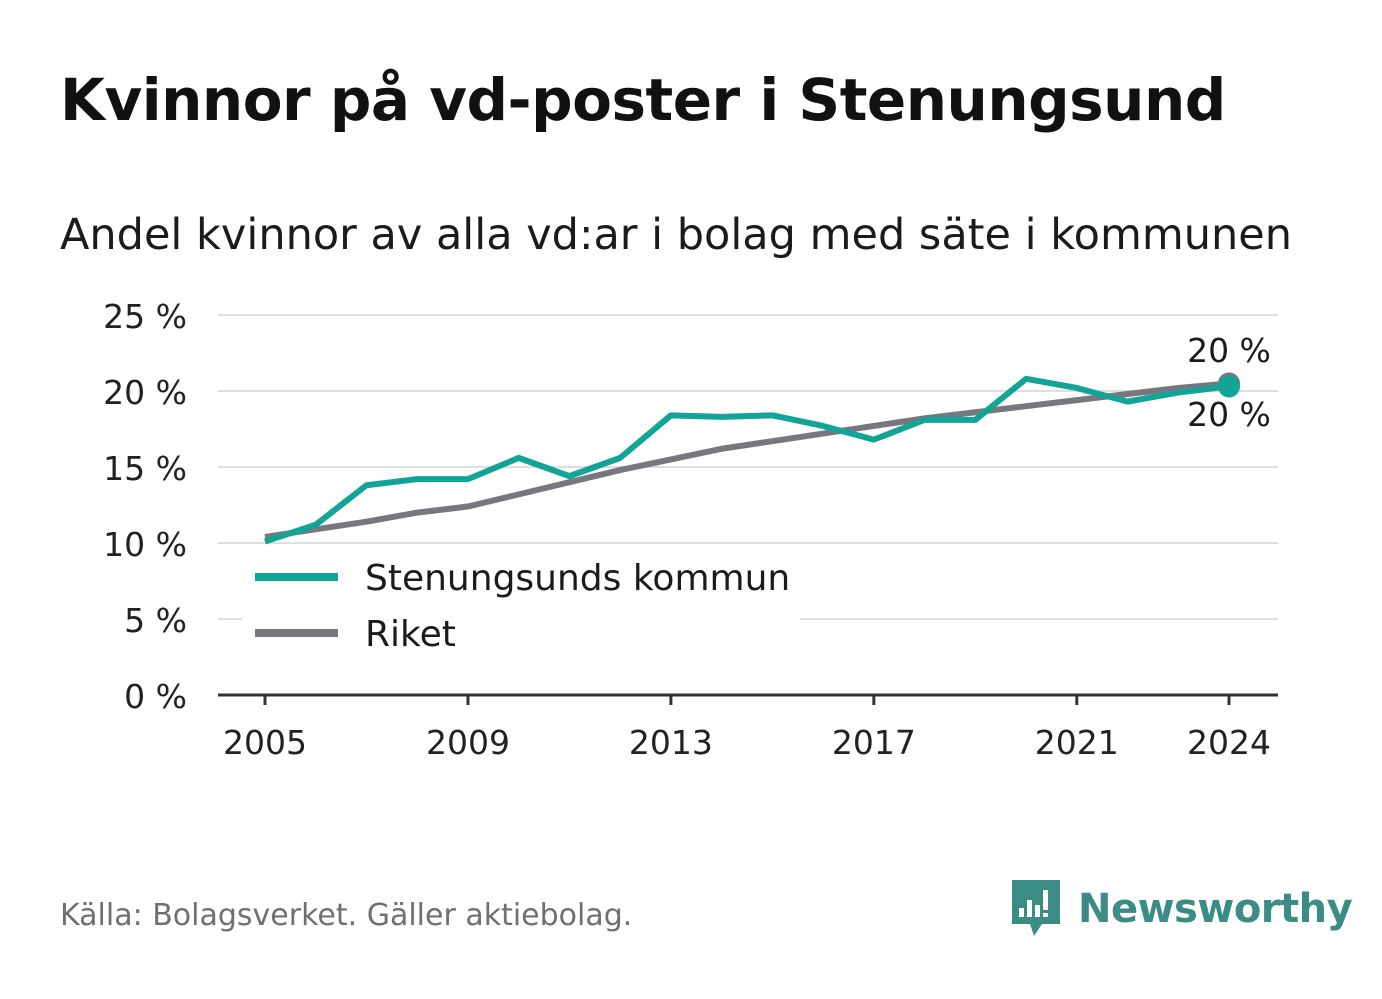 The width and height of the screenshot is (1382, 999). I want to click on y-tick-label: 0 %, so click(155, 696).